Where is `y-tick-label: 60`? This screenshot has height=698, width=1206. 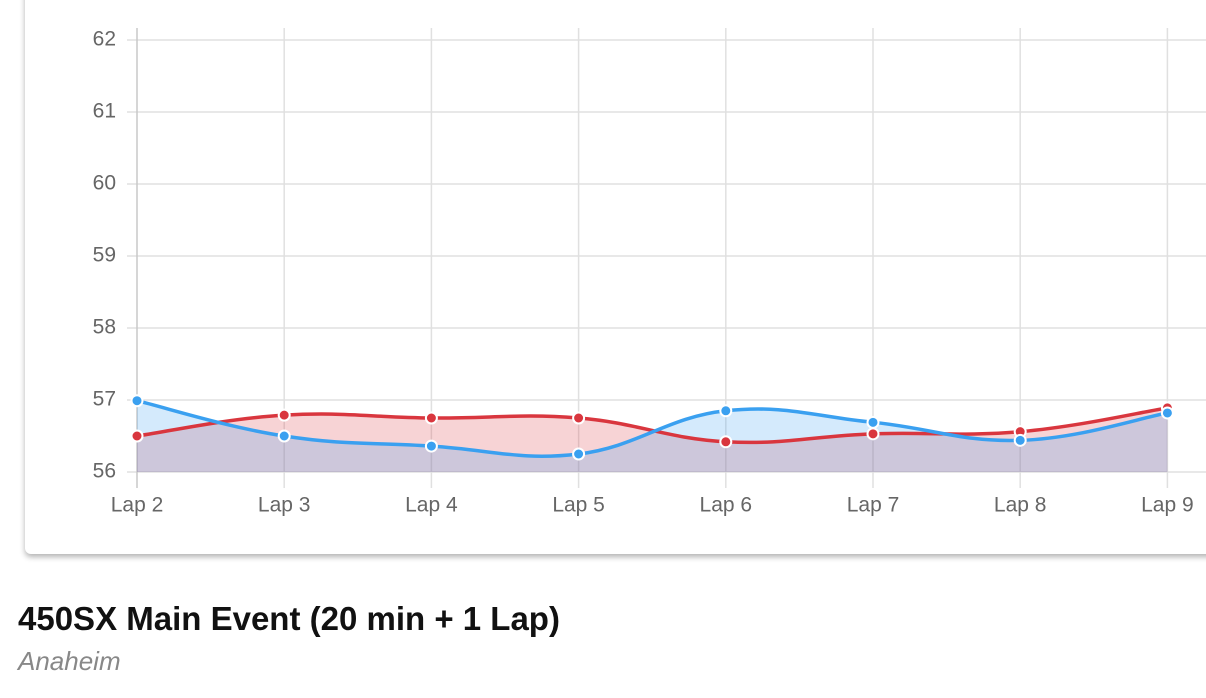
y-tick-label: 60 is located at coordinates (104, 183).